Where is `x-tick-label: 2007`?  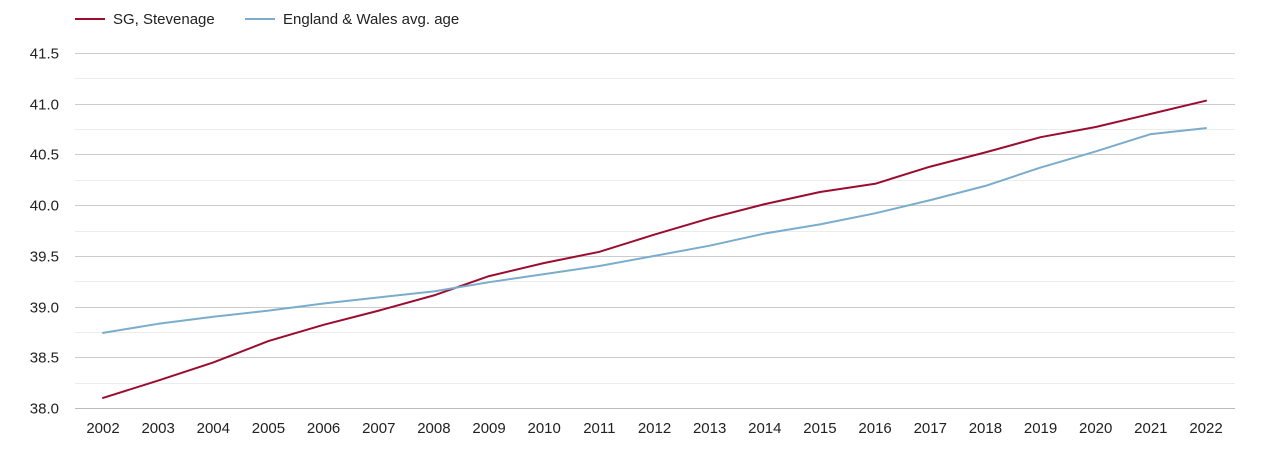 x-tick-label: 2007 is located at coordinates (378, 428).